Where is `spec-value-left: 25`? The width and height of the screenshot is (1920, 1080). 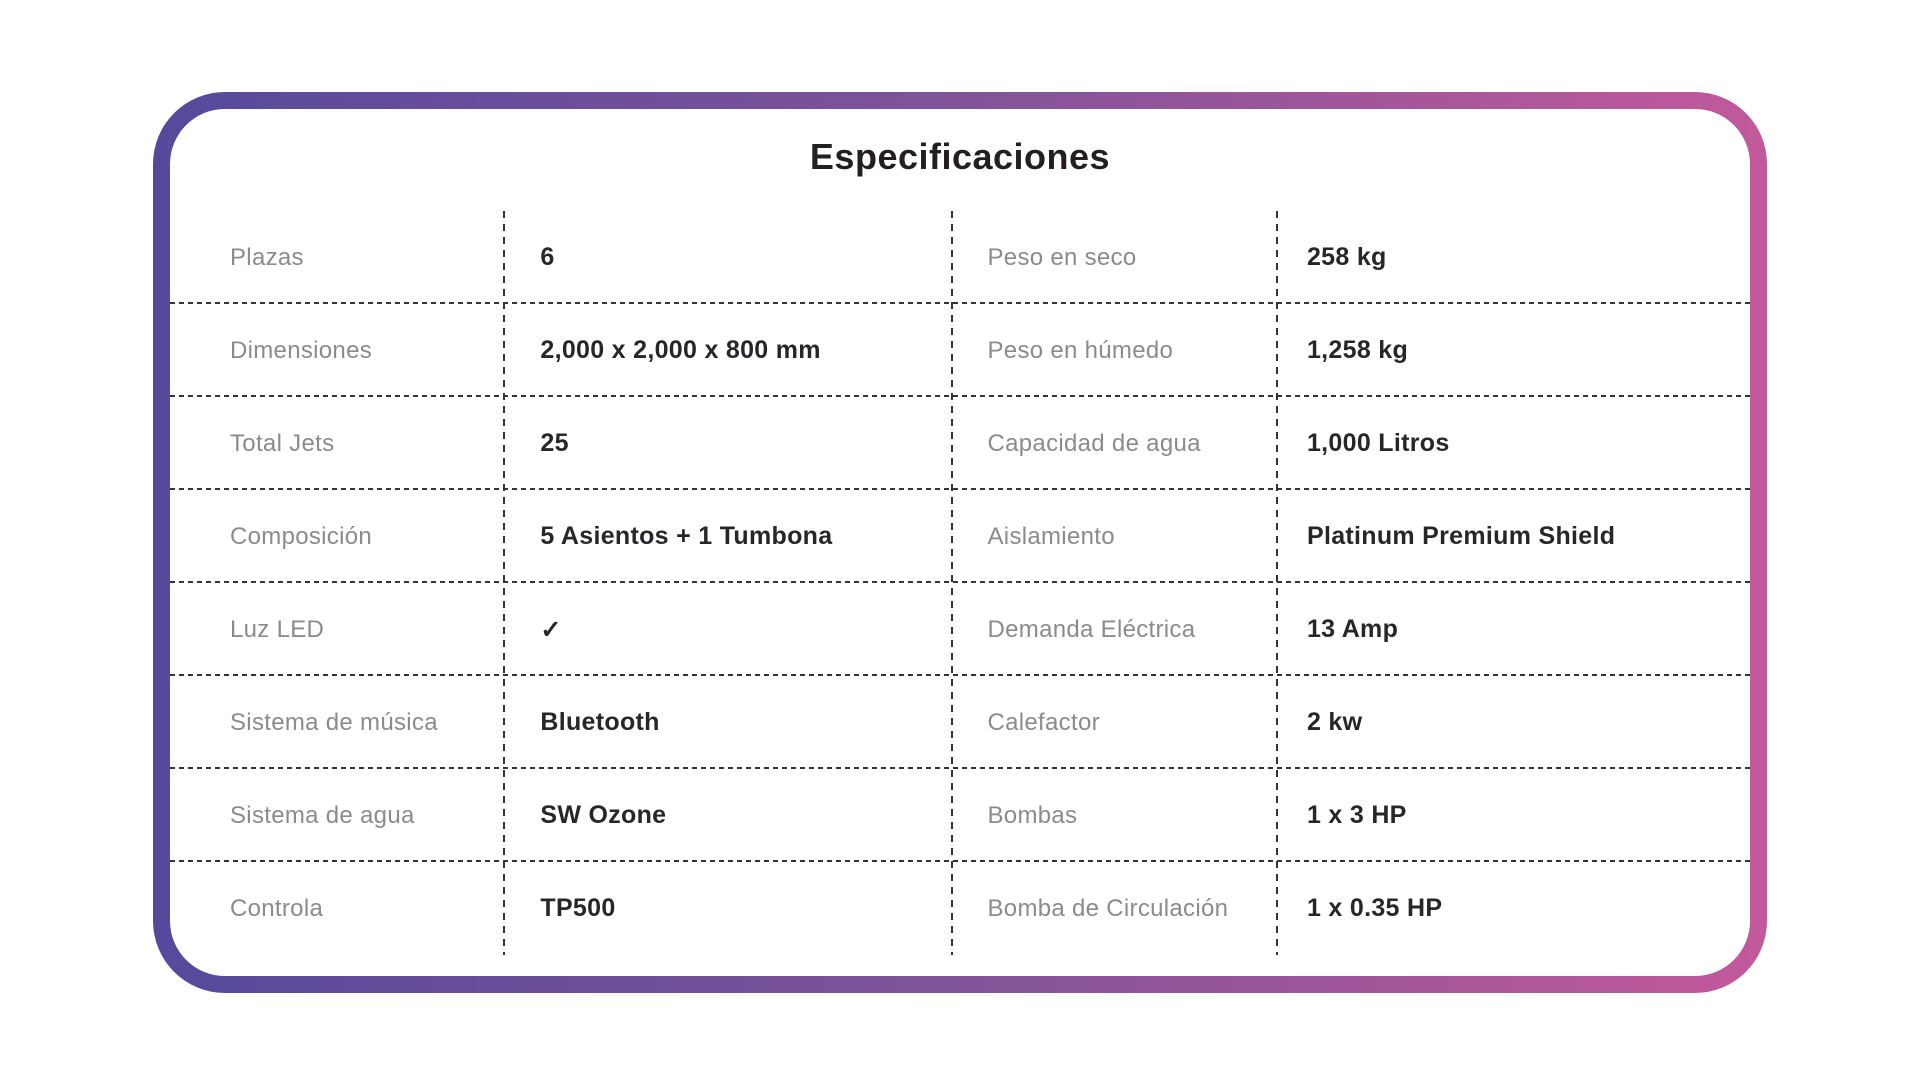 spec-value-left: 25 is located at coordinates (554, 443).